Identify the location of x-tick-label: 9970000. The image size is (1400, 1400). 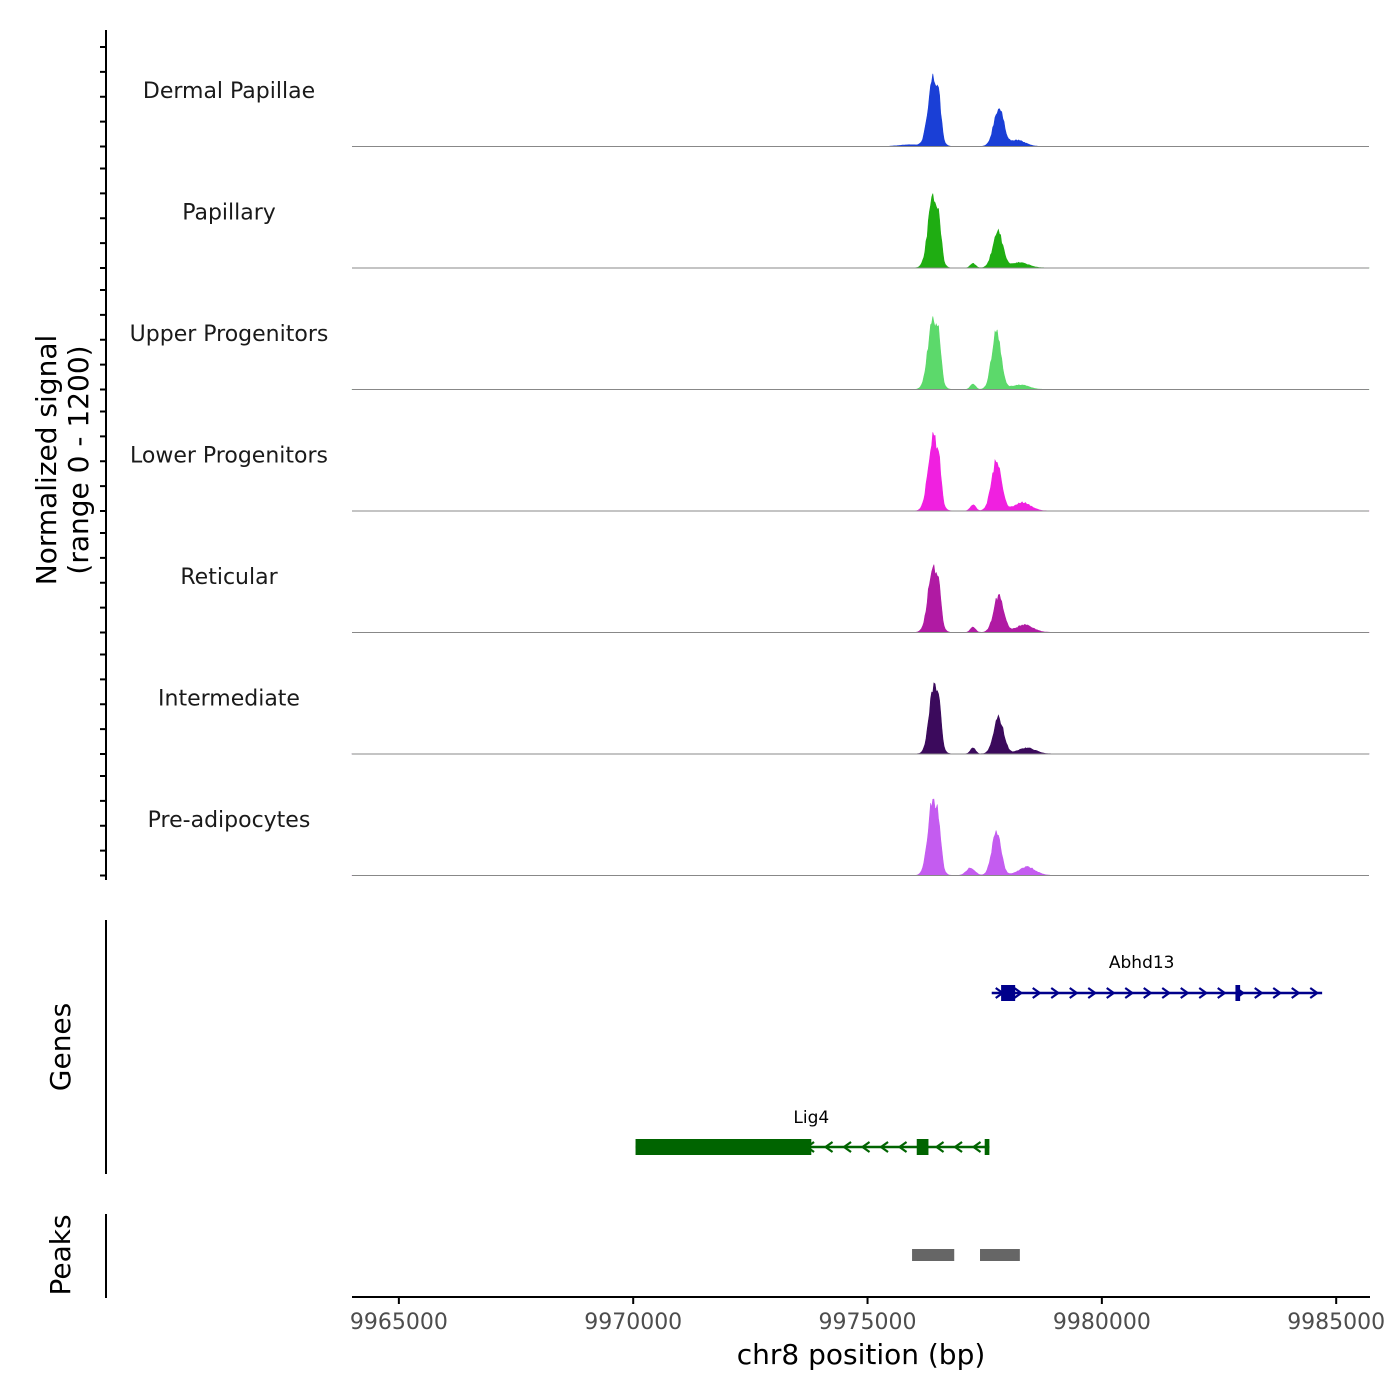
(633, 1322).